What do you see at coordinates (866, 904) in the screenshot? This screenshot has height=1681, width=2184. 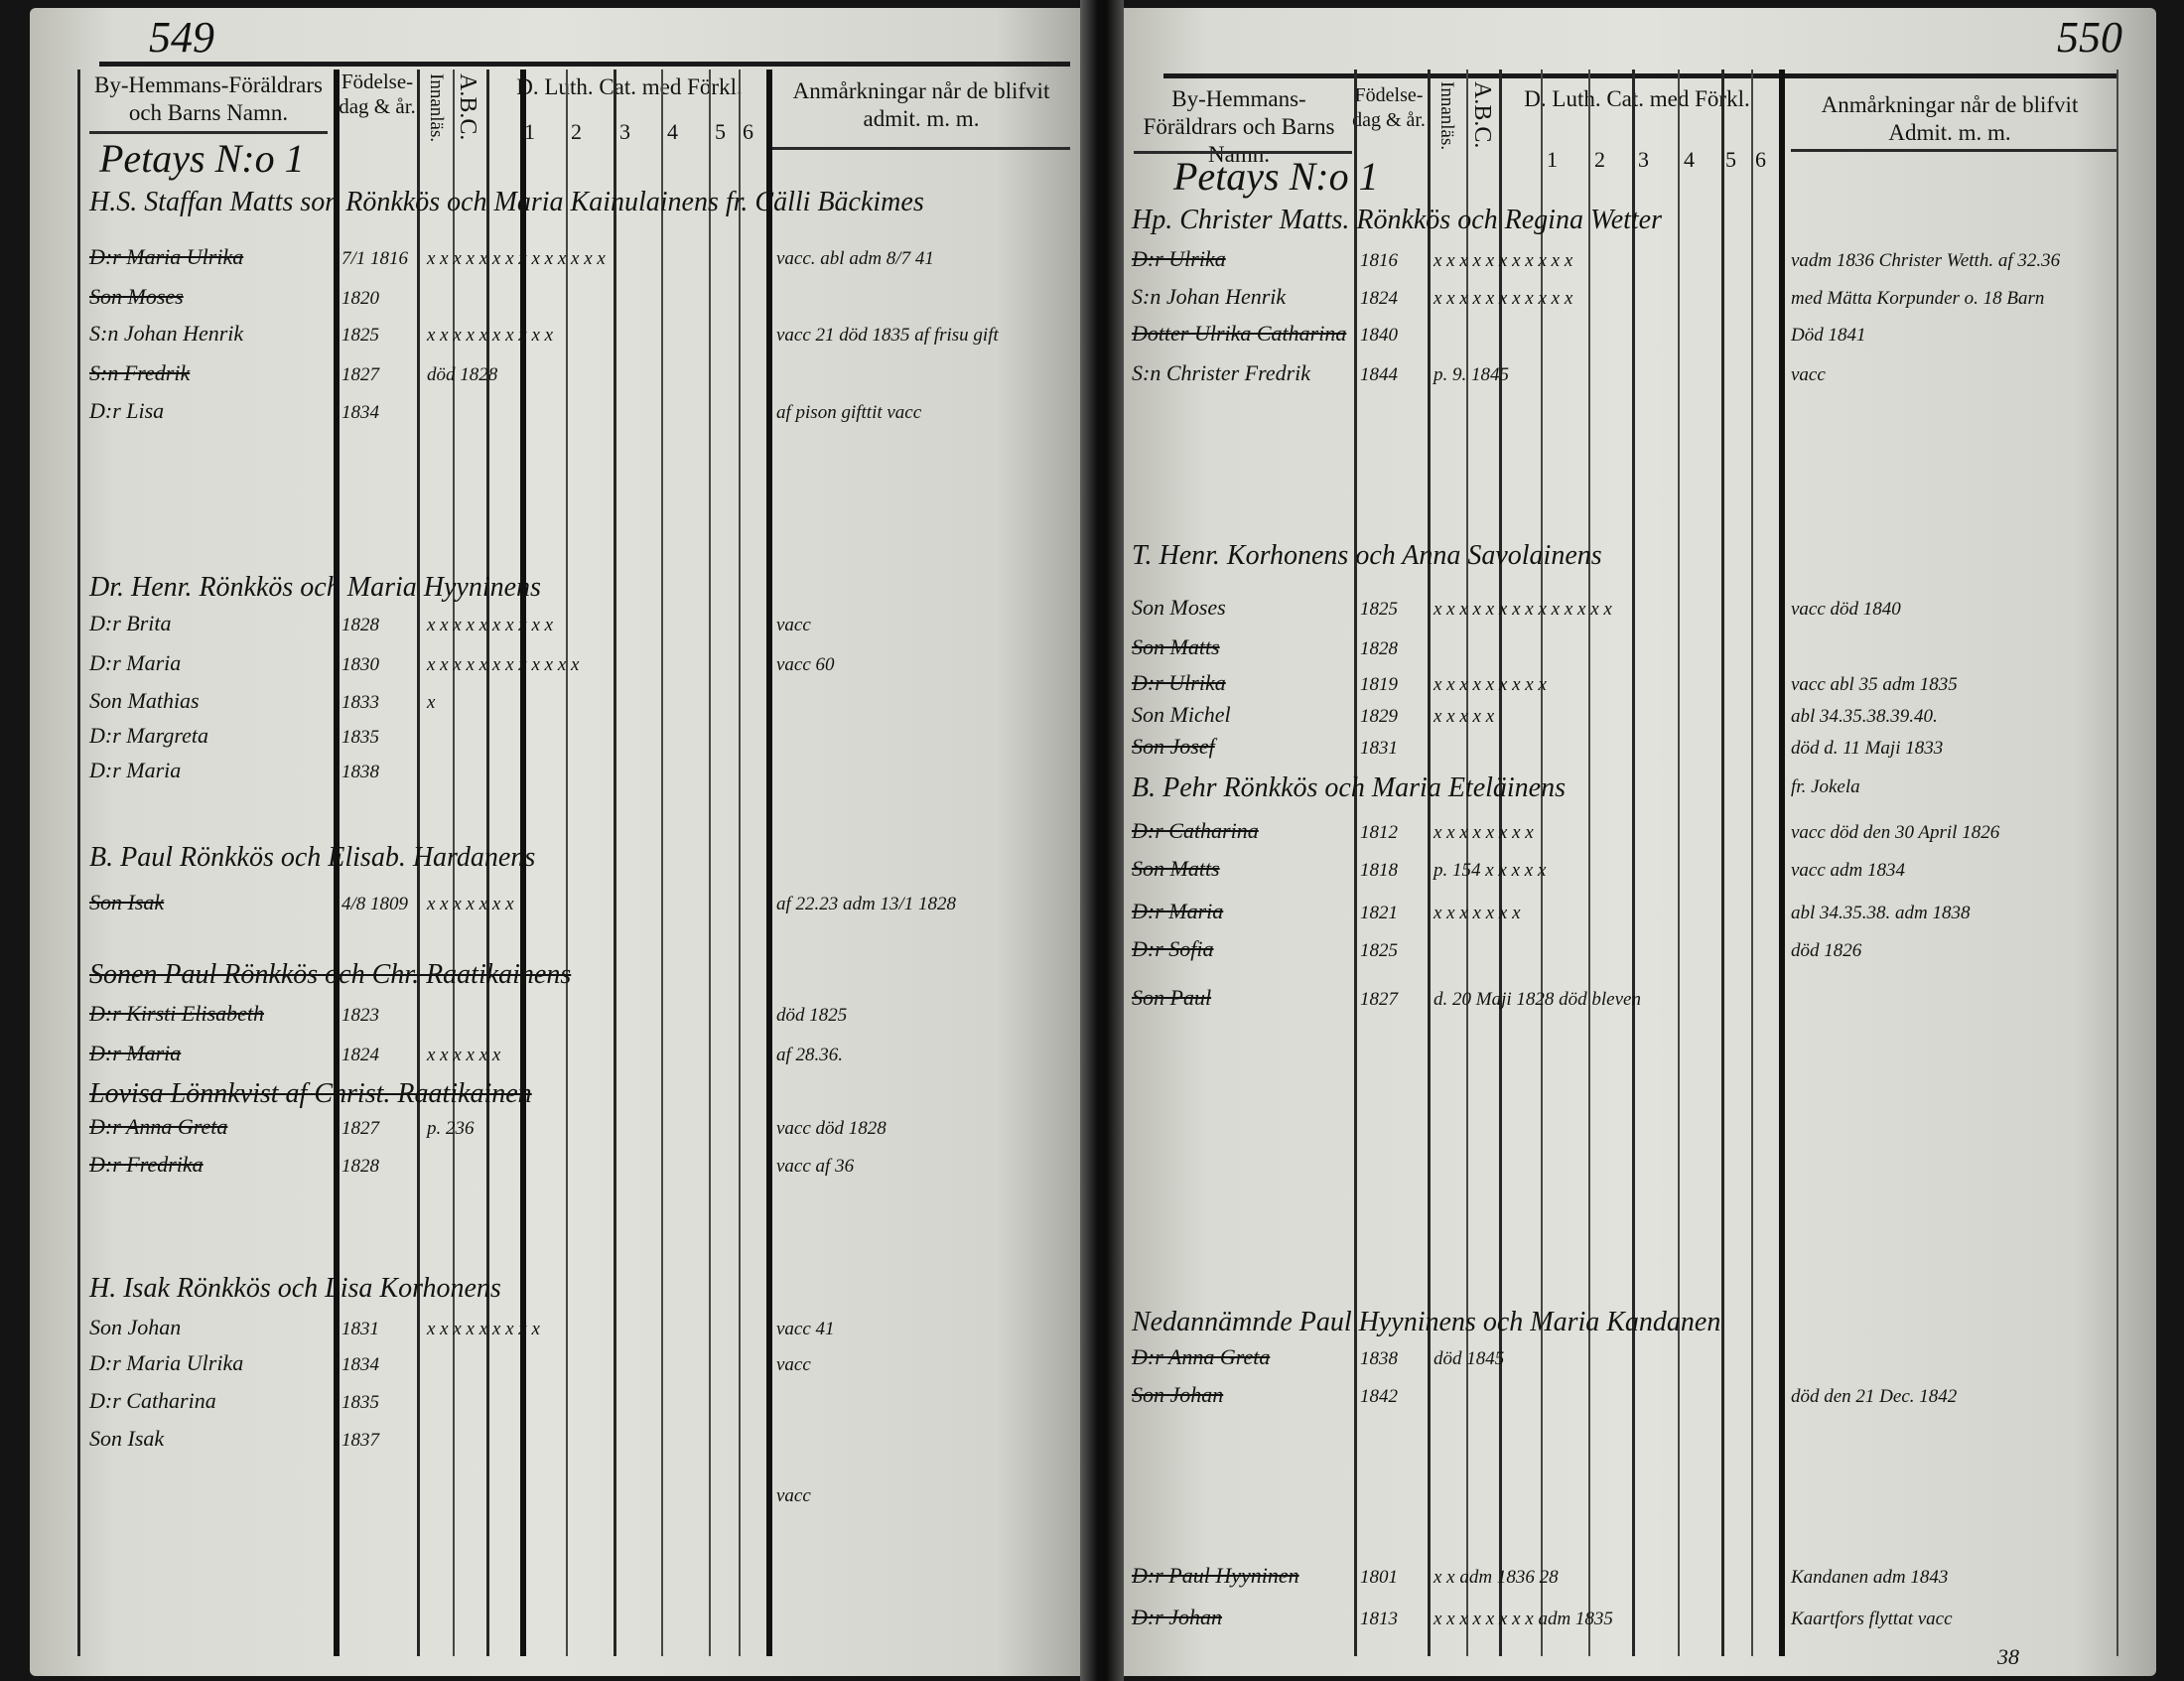 I see `remark-note: af 22.23 adm 13/1 1828` at bounding box center [866, 904].